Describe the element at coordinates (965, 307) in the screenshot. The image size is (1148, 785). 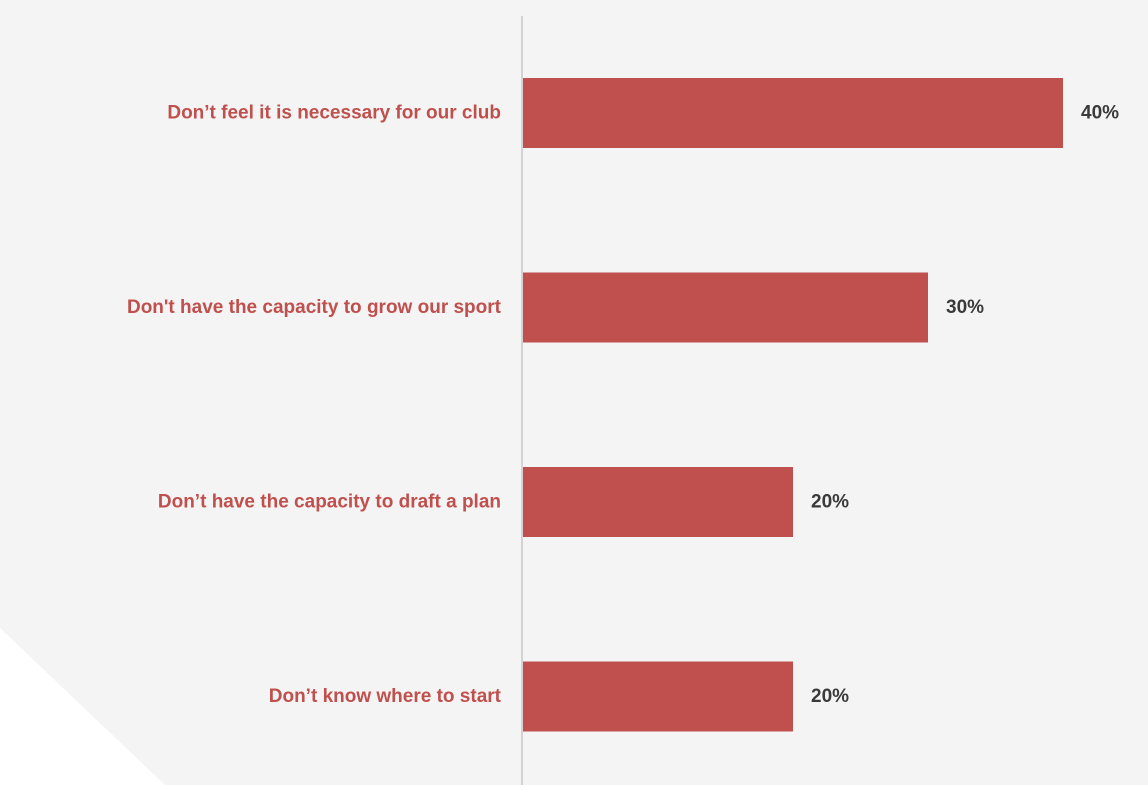
I see `value-label-2: 30%` at that location.